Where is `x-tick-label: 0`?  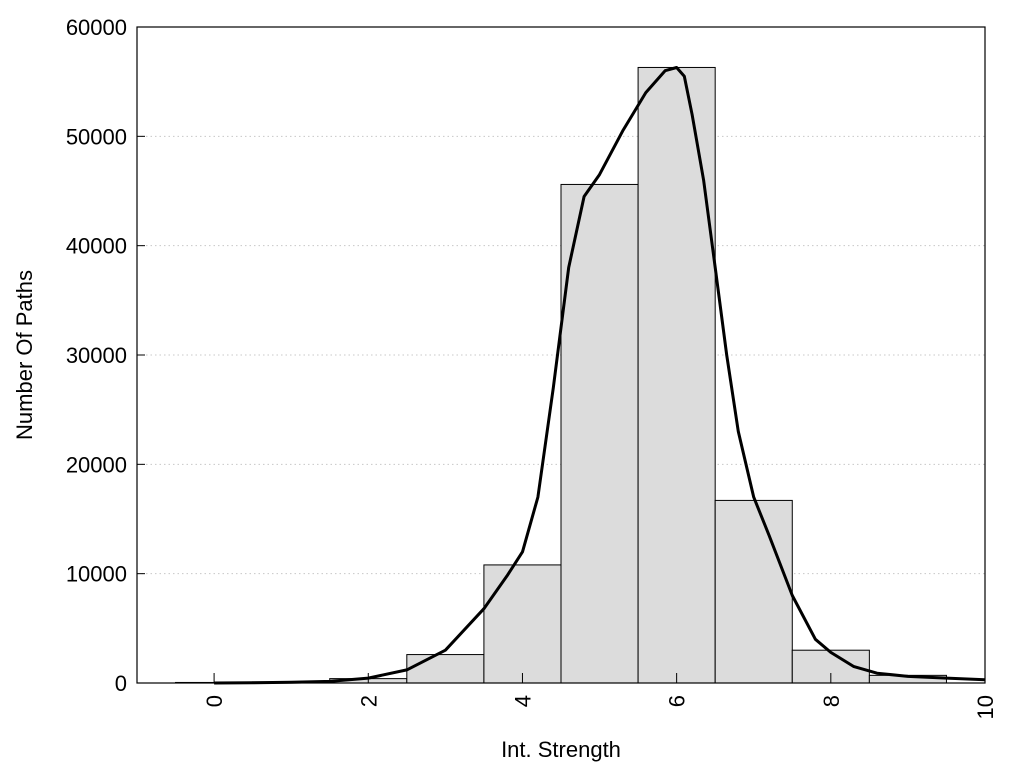 x-tick-label: 0 is located at coordinates (214, 701).